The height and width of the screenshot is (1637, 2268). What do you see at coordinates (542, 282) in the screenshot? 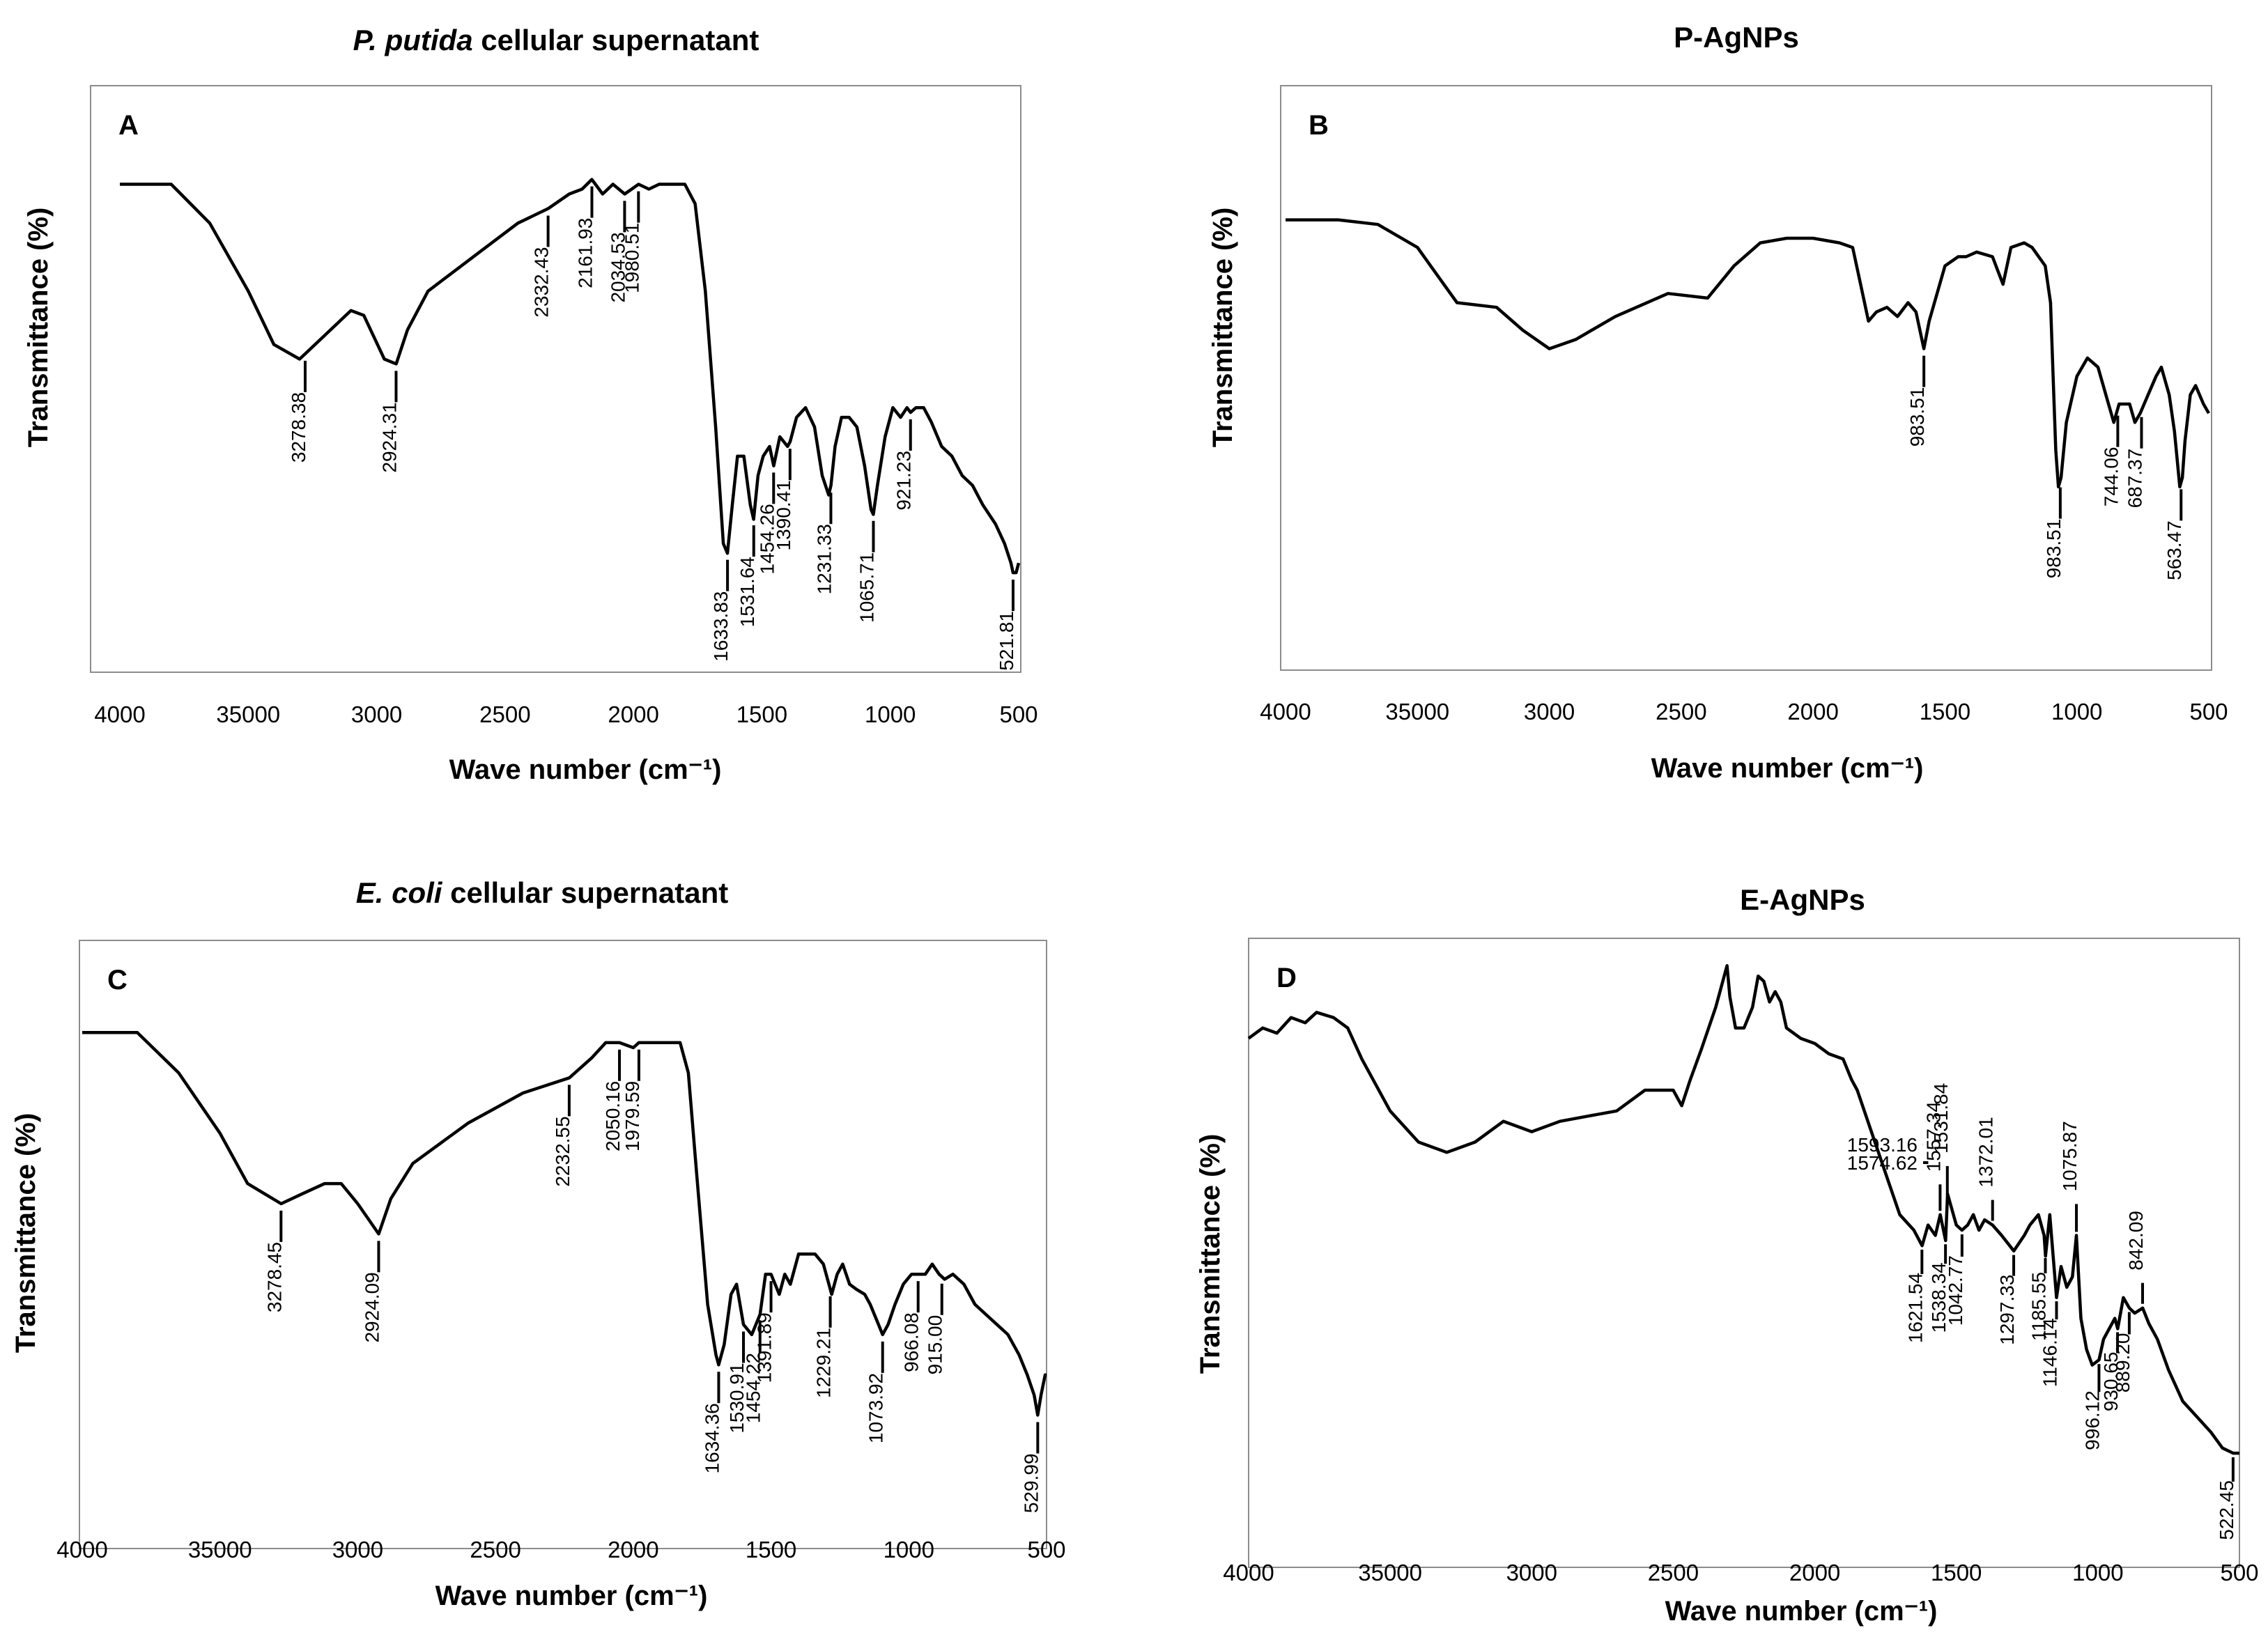
I see `peak-label: 2332.43` at bounding box center [542, 282].